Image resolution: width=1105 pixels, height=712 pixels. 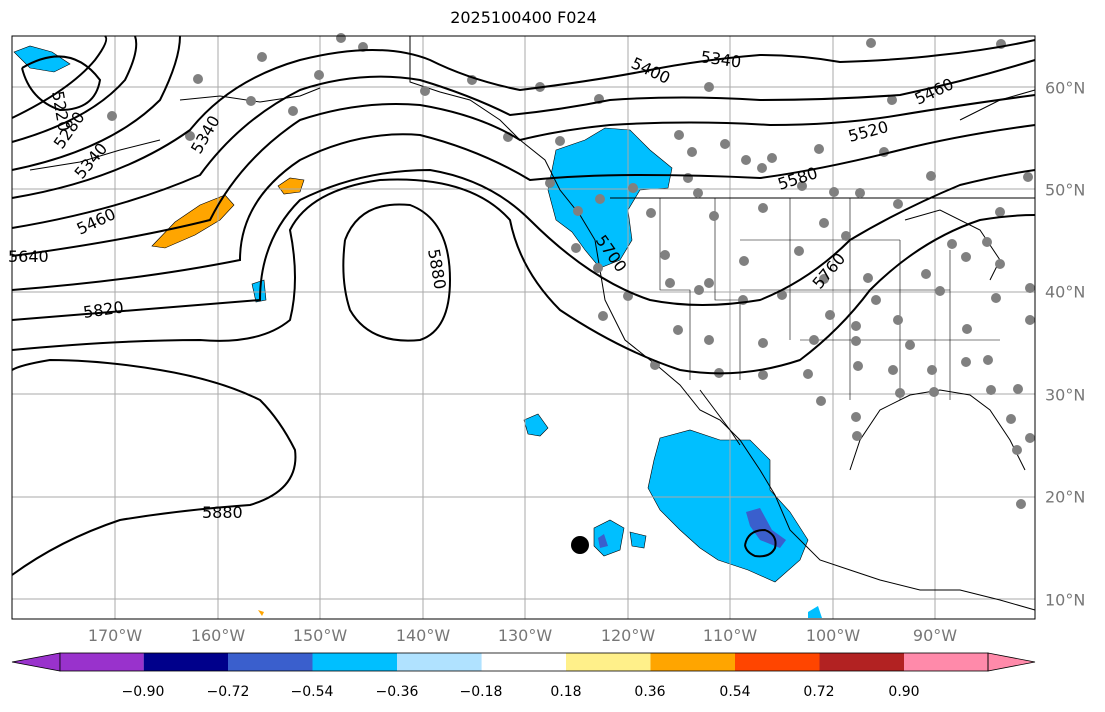 What do you see at coordinates (1065, 600) in the screenshot?
I see `lat-label: 10°N` at bounding box center [1065, 600].